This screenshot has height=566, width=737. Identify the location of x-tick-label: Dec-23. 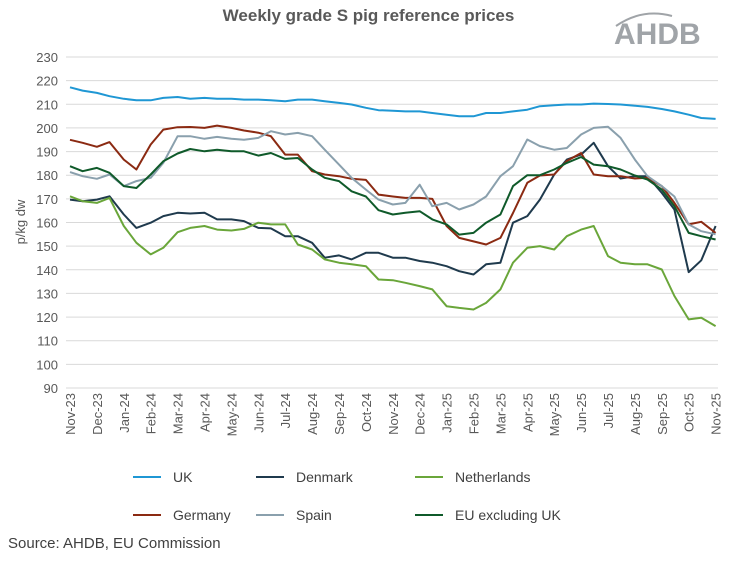
(97, 414).